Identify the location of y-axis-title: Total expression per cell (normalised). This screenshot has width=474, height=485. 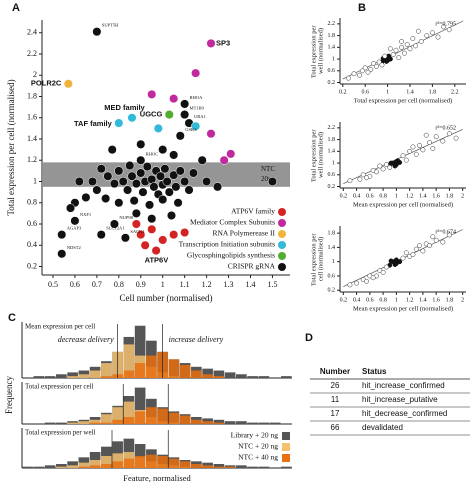
(318, 259).